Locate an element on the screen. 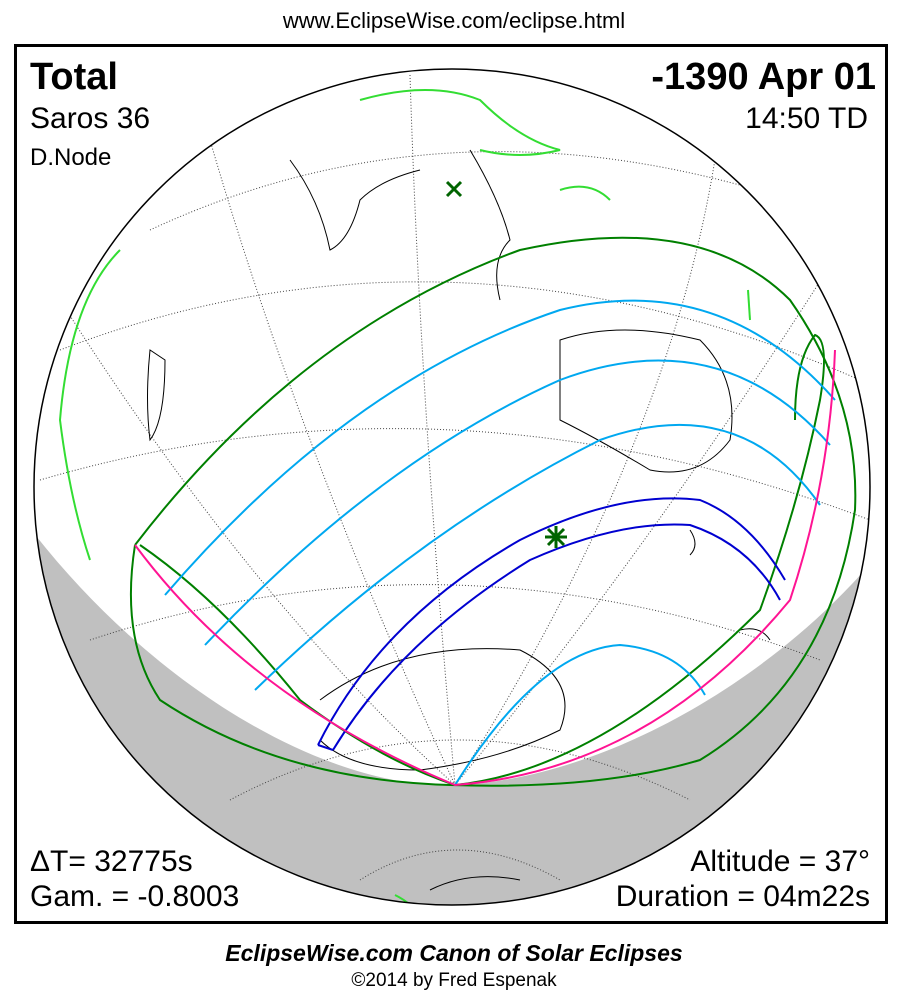 Image resolution: width=908 pixels, height=1004 pixels. header-url: www.EclipseWise.com/eclipse.html is located at coordinates (454, 20).